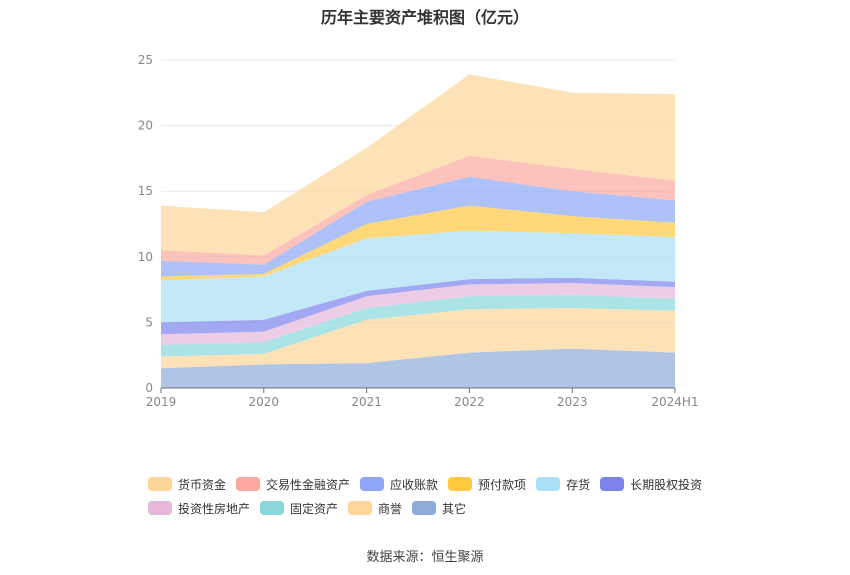 This screenshot has width=850, height=575. Describe the element at coordinates (149, 322) in the screenshot. I see `y-tick-label: 5` at that location.